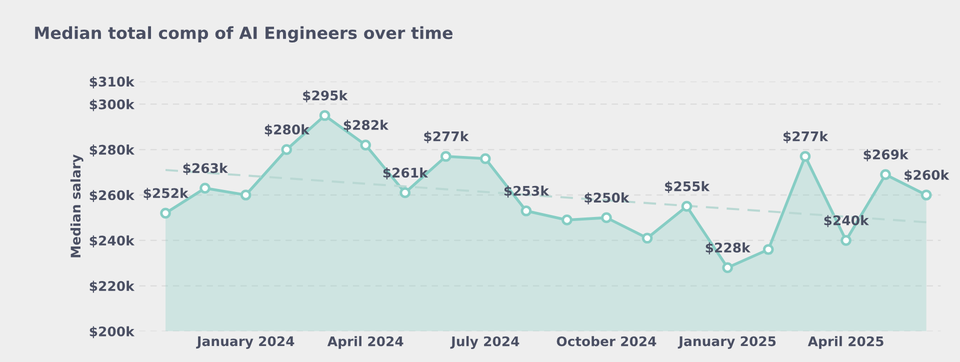  Describe the element at coordinates (245, 342) in the screenshot. I see `x-tick-label: January 2024` at that location.